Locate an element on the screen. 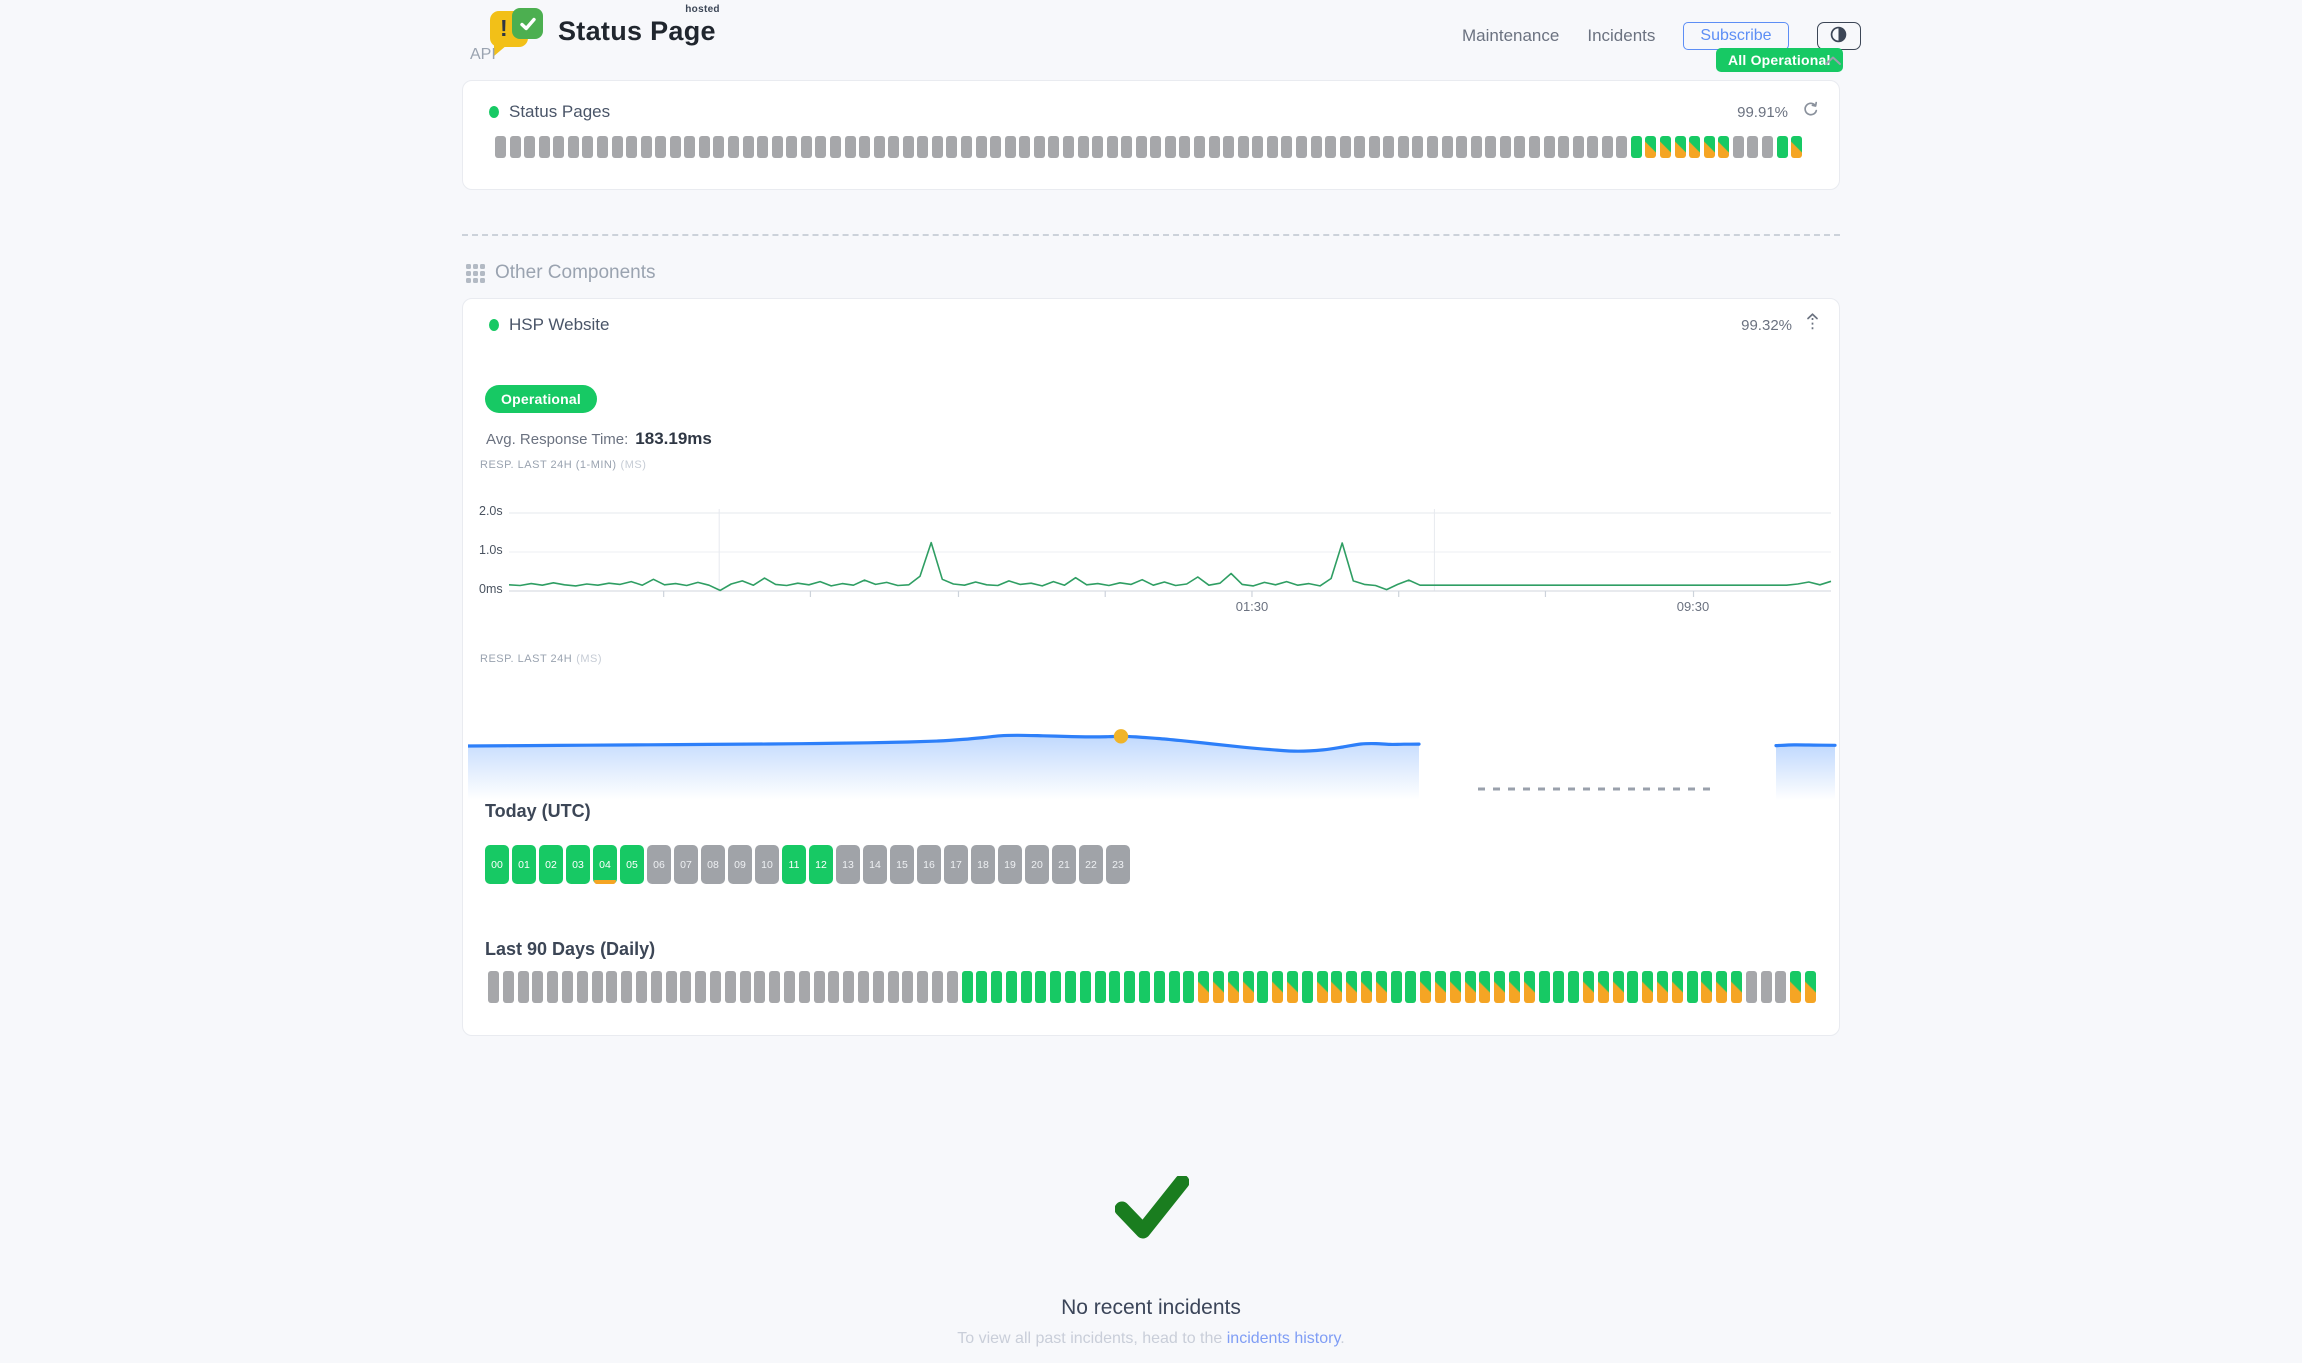 The width and height of the screenshot is (2302, 1363). hour-cell: 03 is located at coordinates (578, 864).